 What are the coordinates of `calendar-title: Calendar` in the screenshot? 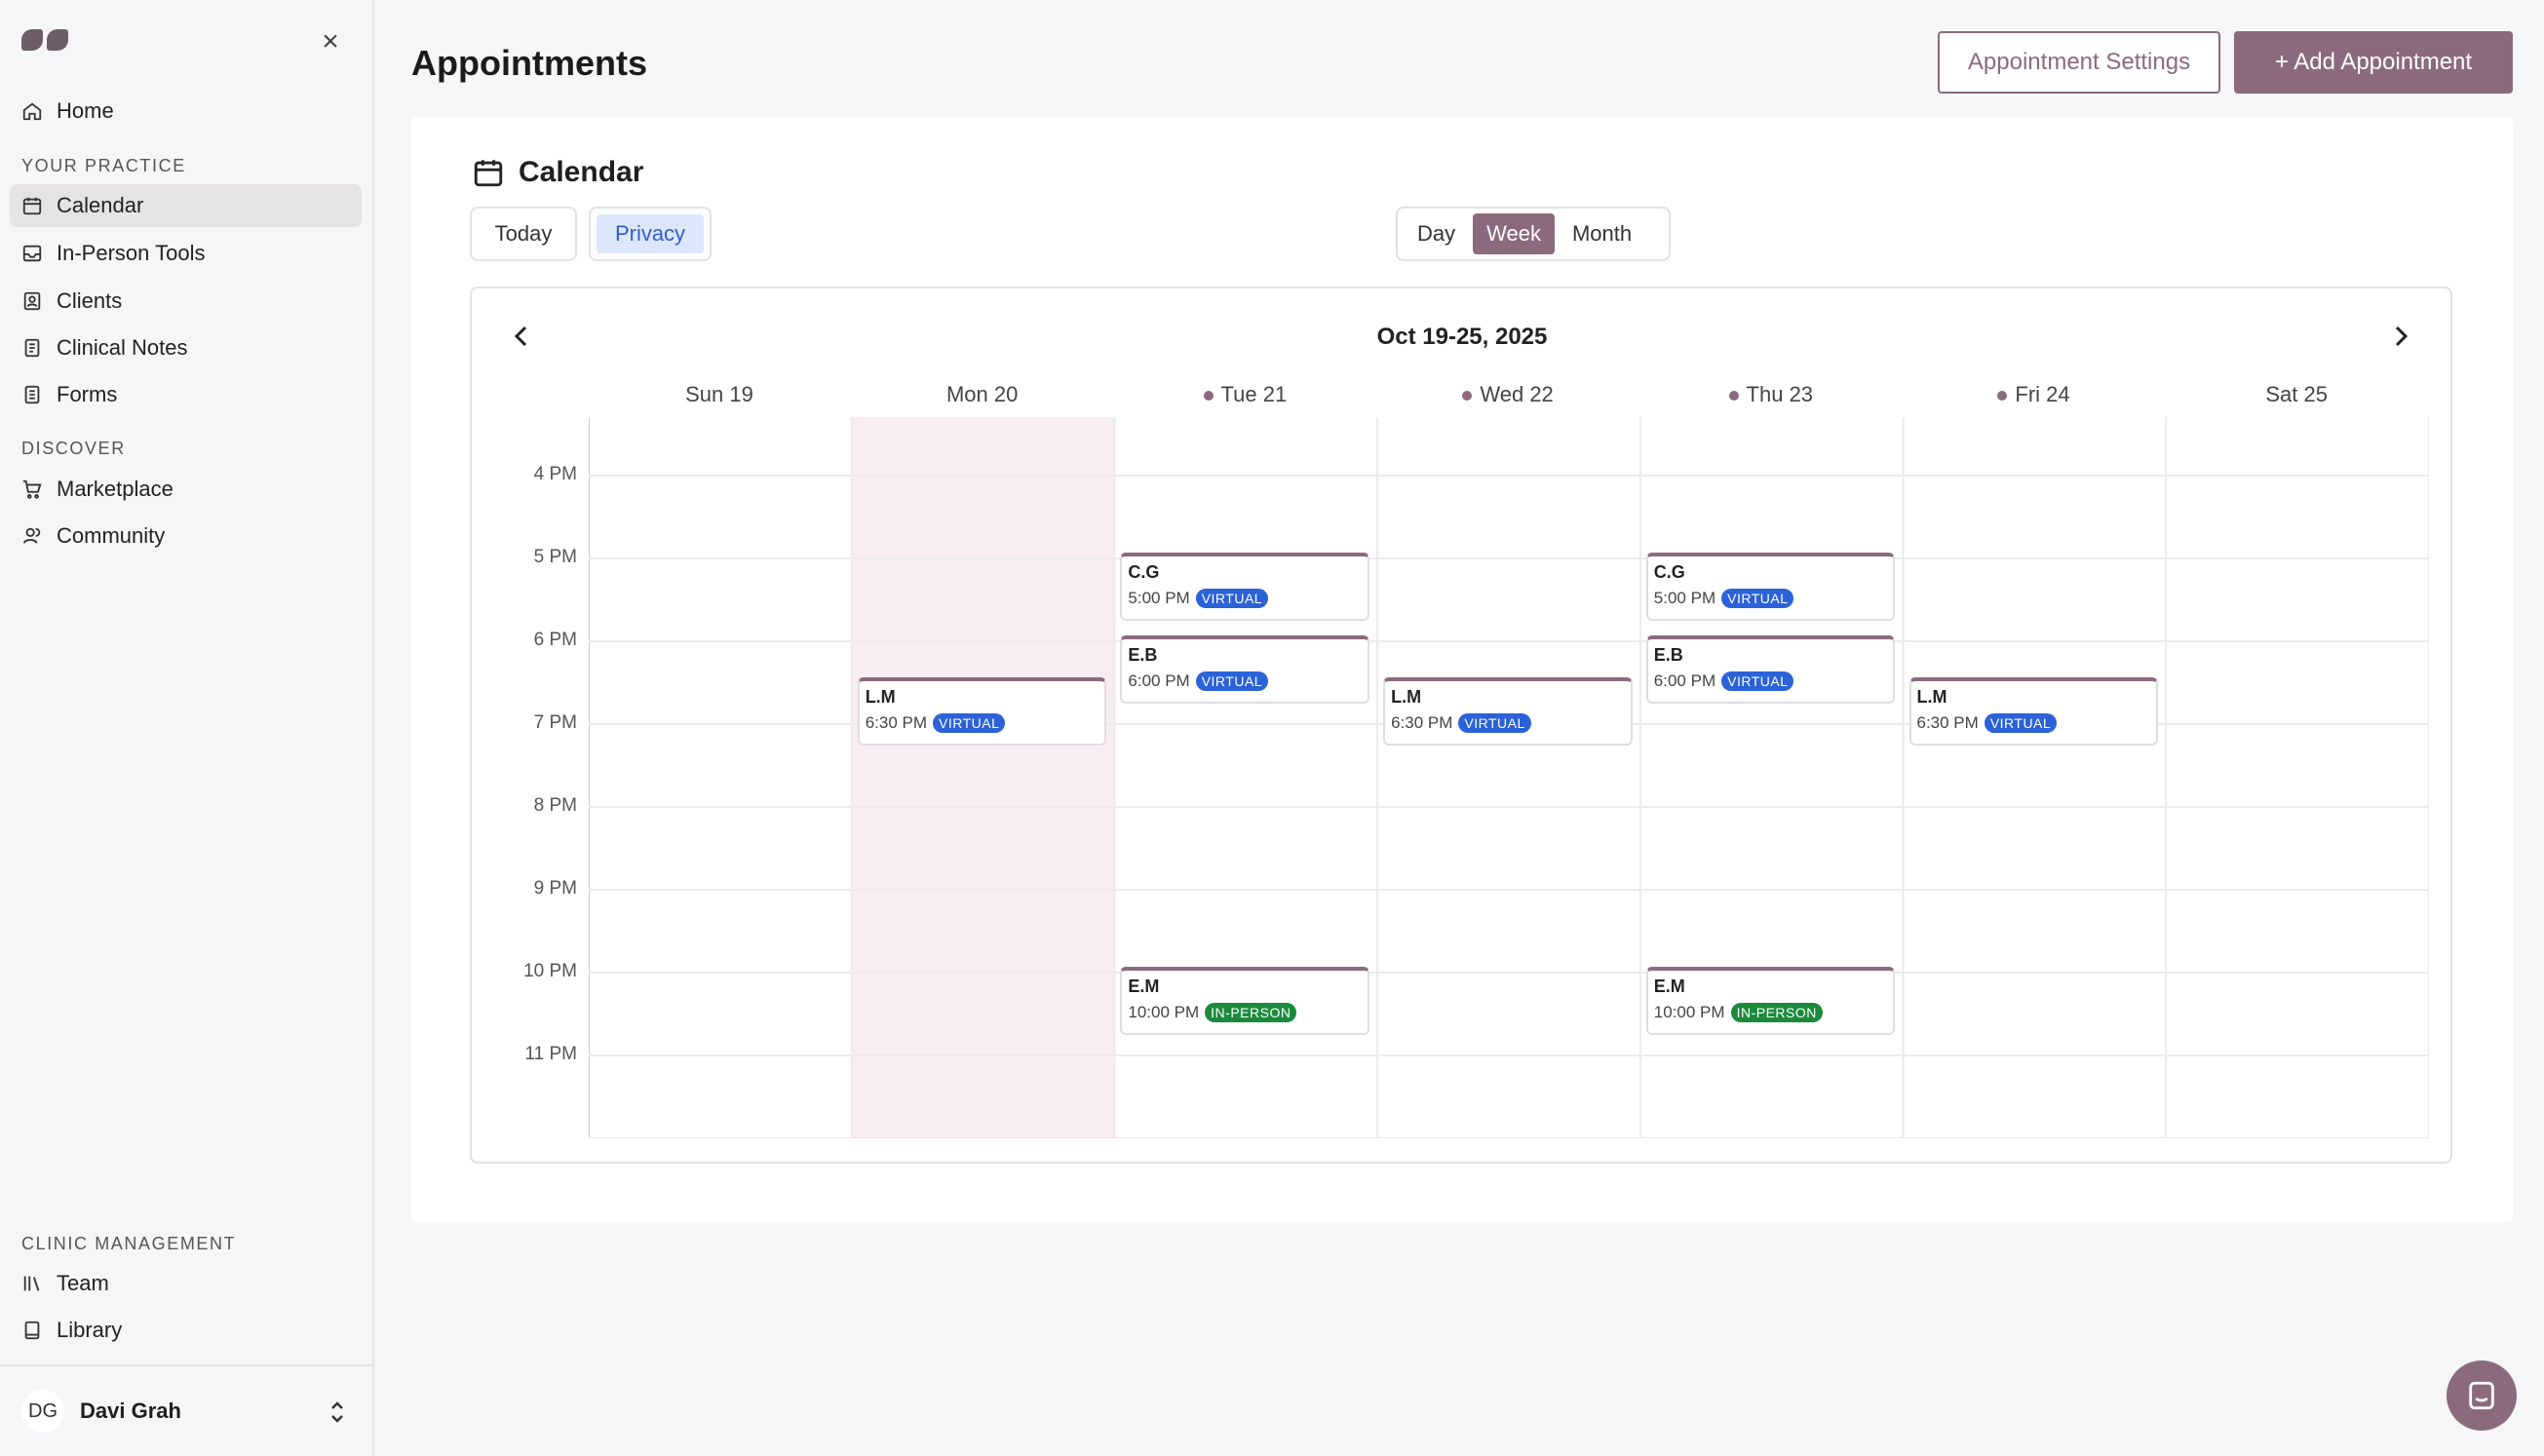 It's located at (581, 172).